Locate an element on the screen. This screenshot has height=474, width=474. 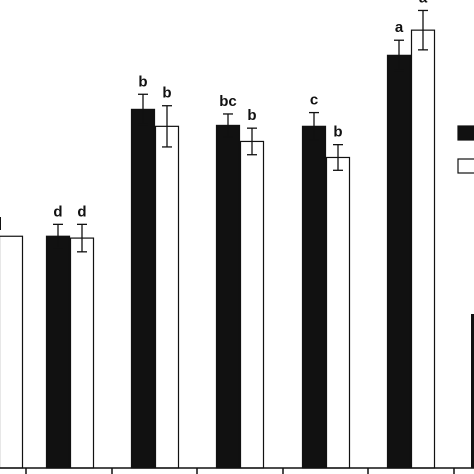
legend-swatch-series1 is located at coordinates (465, 133).